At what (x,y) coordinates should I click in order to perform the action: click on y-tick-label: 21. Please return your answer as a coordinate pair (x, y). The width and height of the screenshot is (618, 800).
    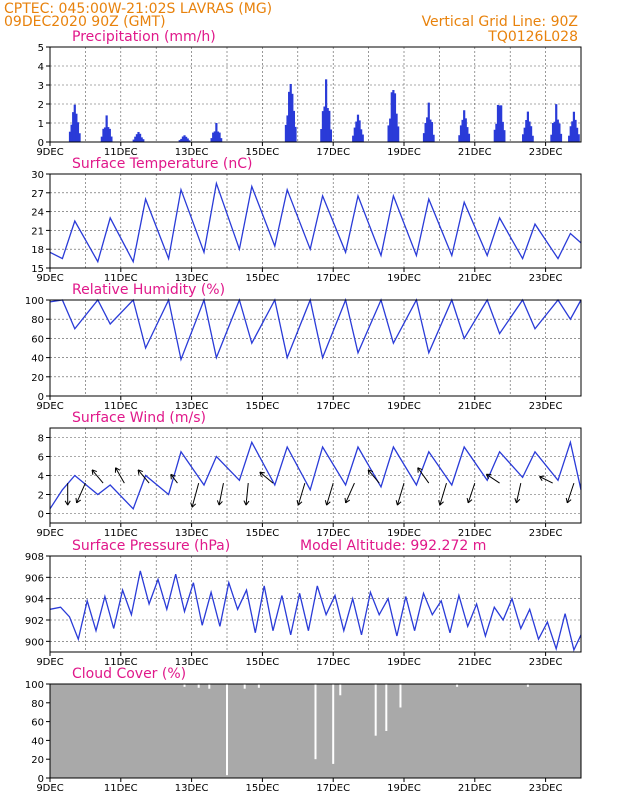
    Looking at the image, I should click on (37, 231).